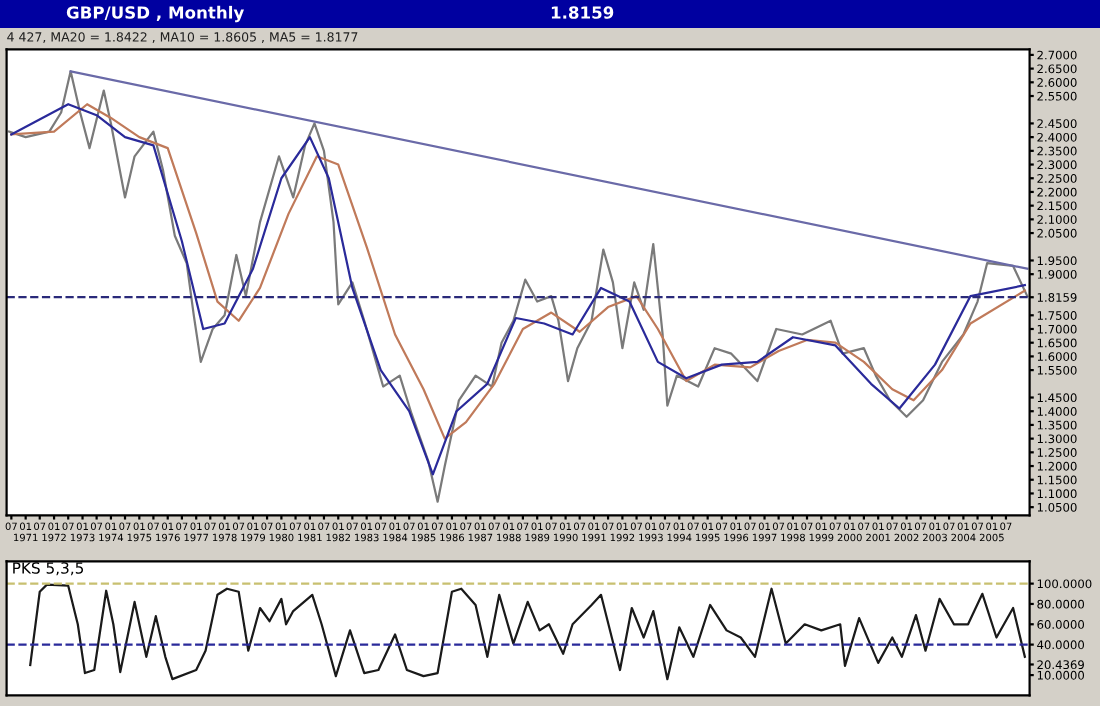  What do you see at coordinates (582, 12) in the screenshot?
I see `text: 1.8159` at bounding box center [582, 12].